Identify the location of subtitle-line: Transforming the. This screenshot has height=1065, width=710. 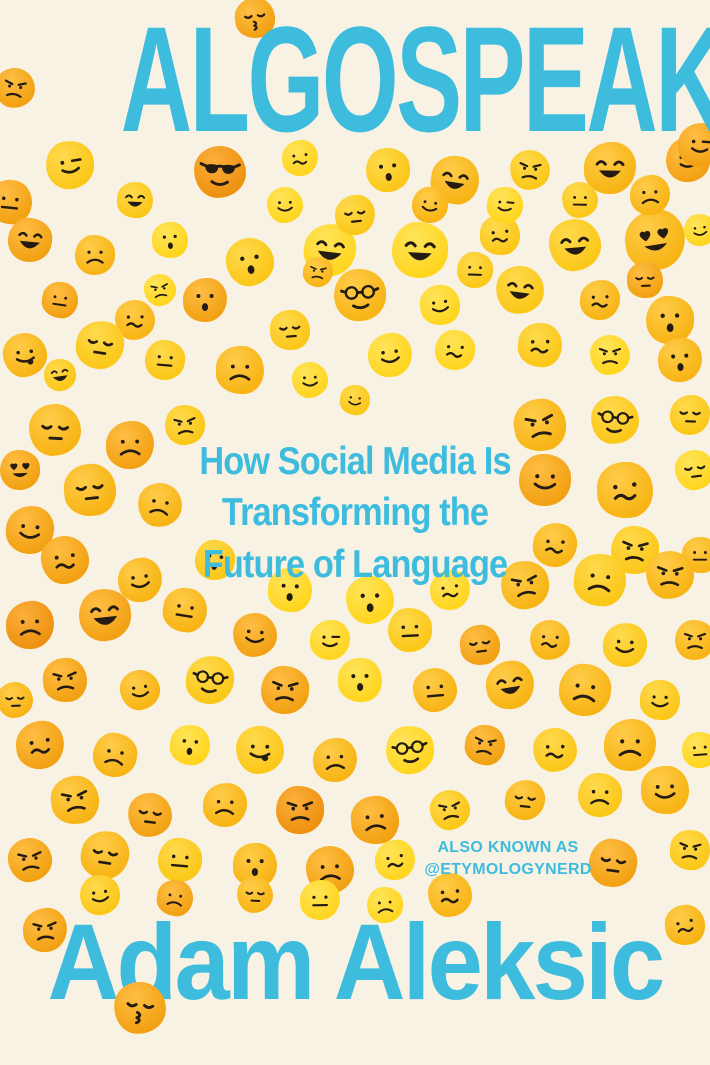
(355, 513).